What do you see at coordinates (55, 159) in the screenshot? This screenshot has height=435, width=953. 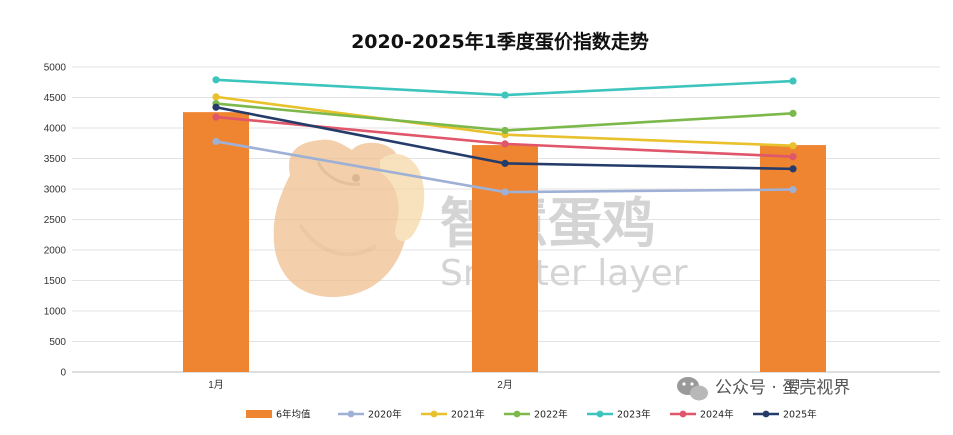 I see `y-tick-label: 3500` at bounding box center [55, 159].